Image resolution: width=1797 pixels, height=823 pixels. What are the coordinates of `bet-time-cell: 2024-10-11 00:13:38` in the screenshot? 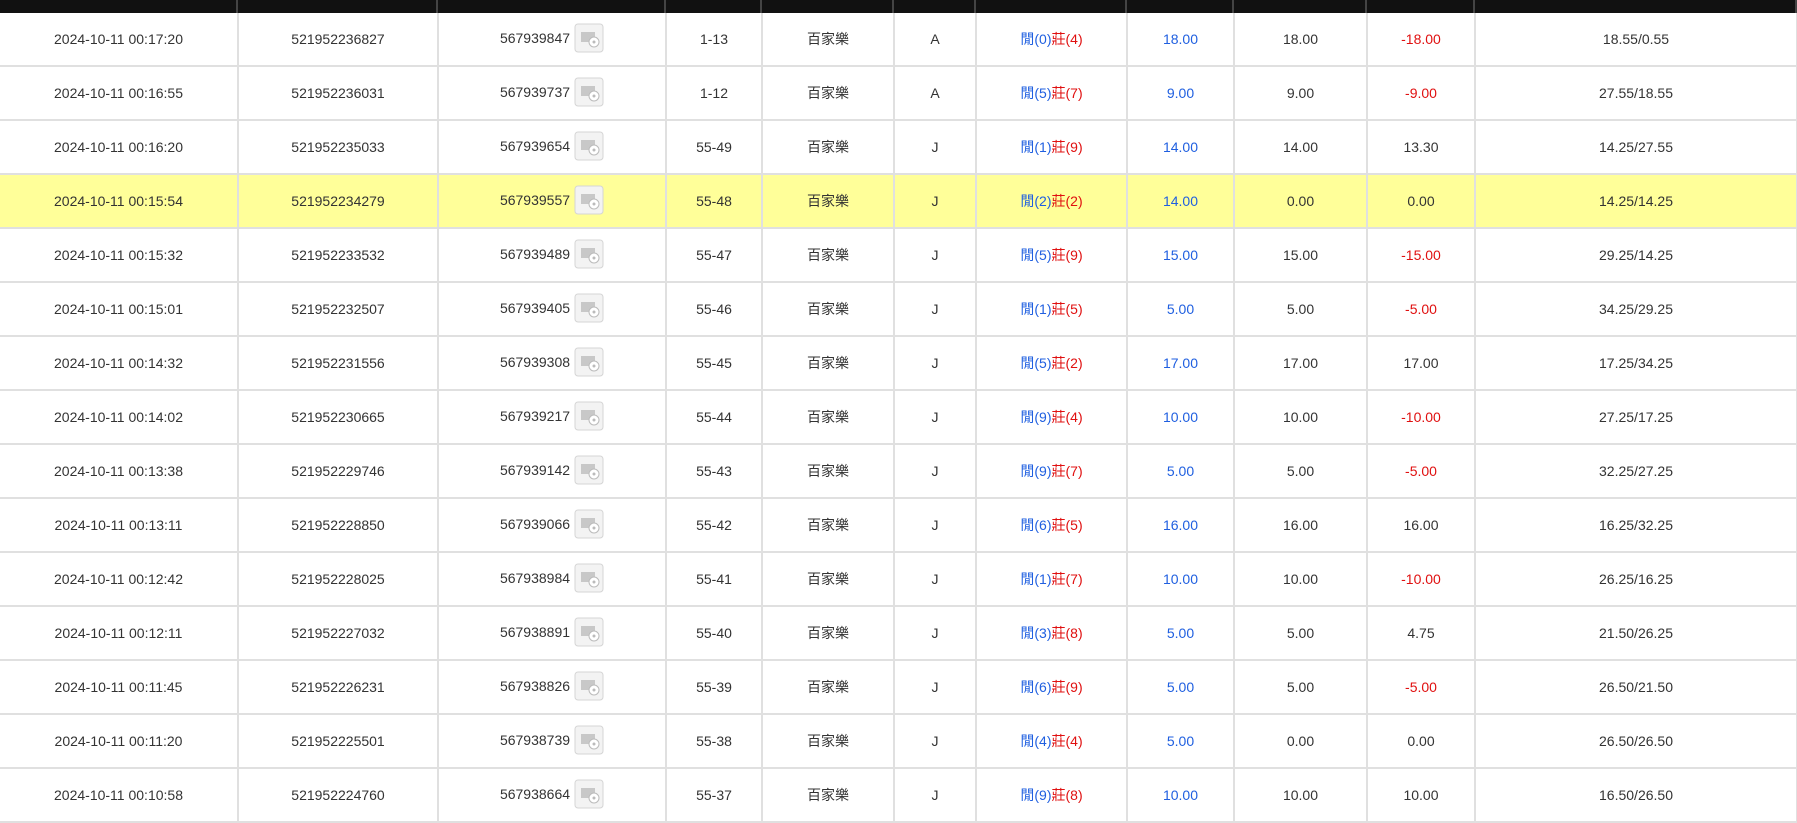 It's located at (119, 471).